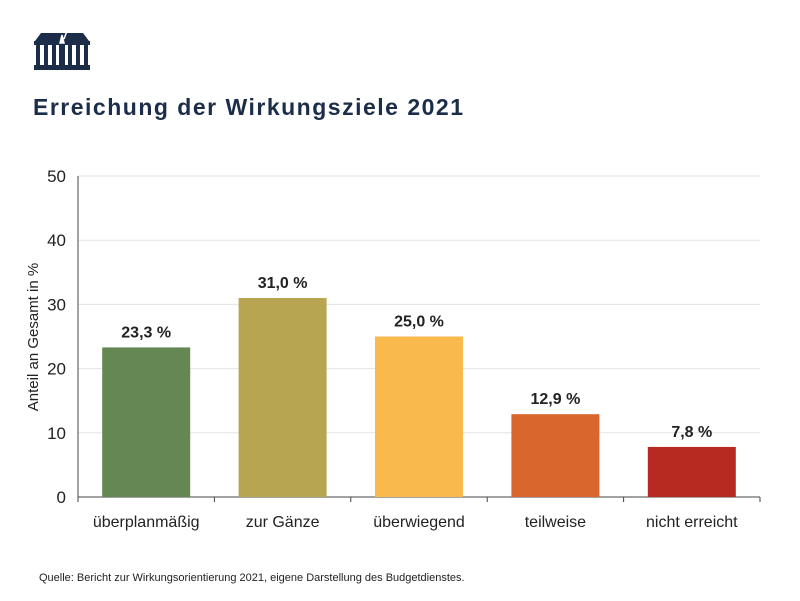 Image resolution: width=800 pixels, height=601 pixels. I want to click on y-tick-label: 50, so click(56, 176).